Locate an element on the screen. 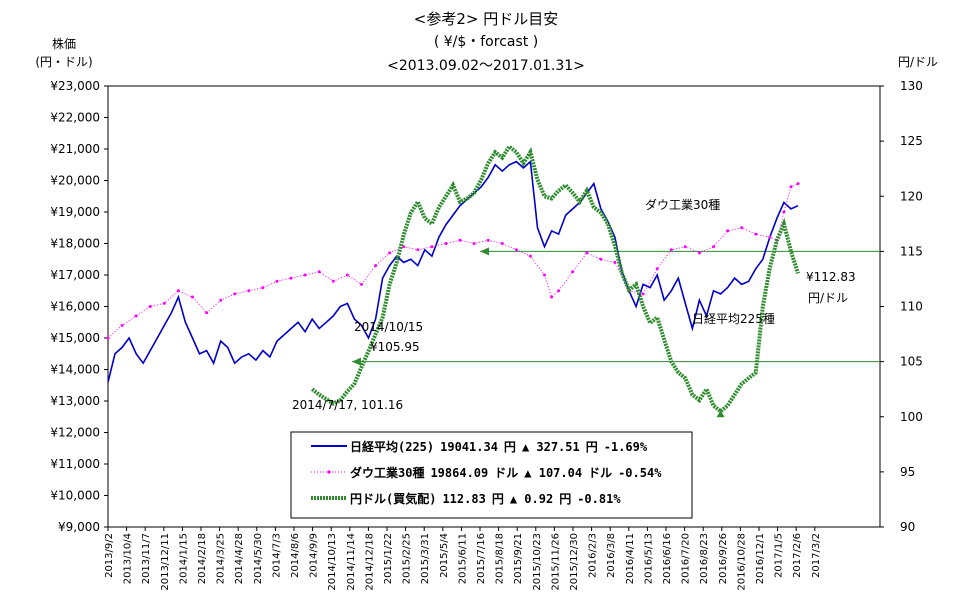 The height and width of the screenshot is (604, 970). x-tick-label: 2013/12/11 is located at coordinates (165, 562).